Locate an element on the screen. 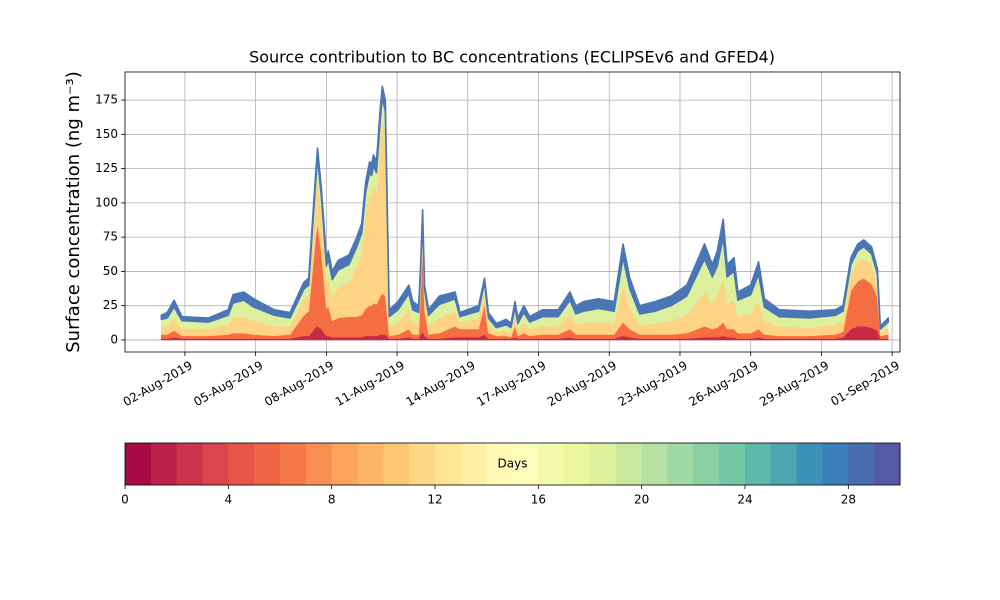 The image size is (1000, 600). y-tick-label: 50 is located at coordinates (110, 271).